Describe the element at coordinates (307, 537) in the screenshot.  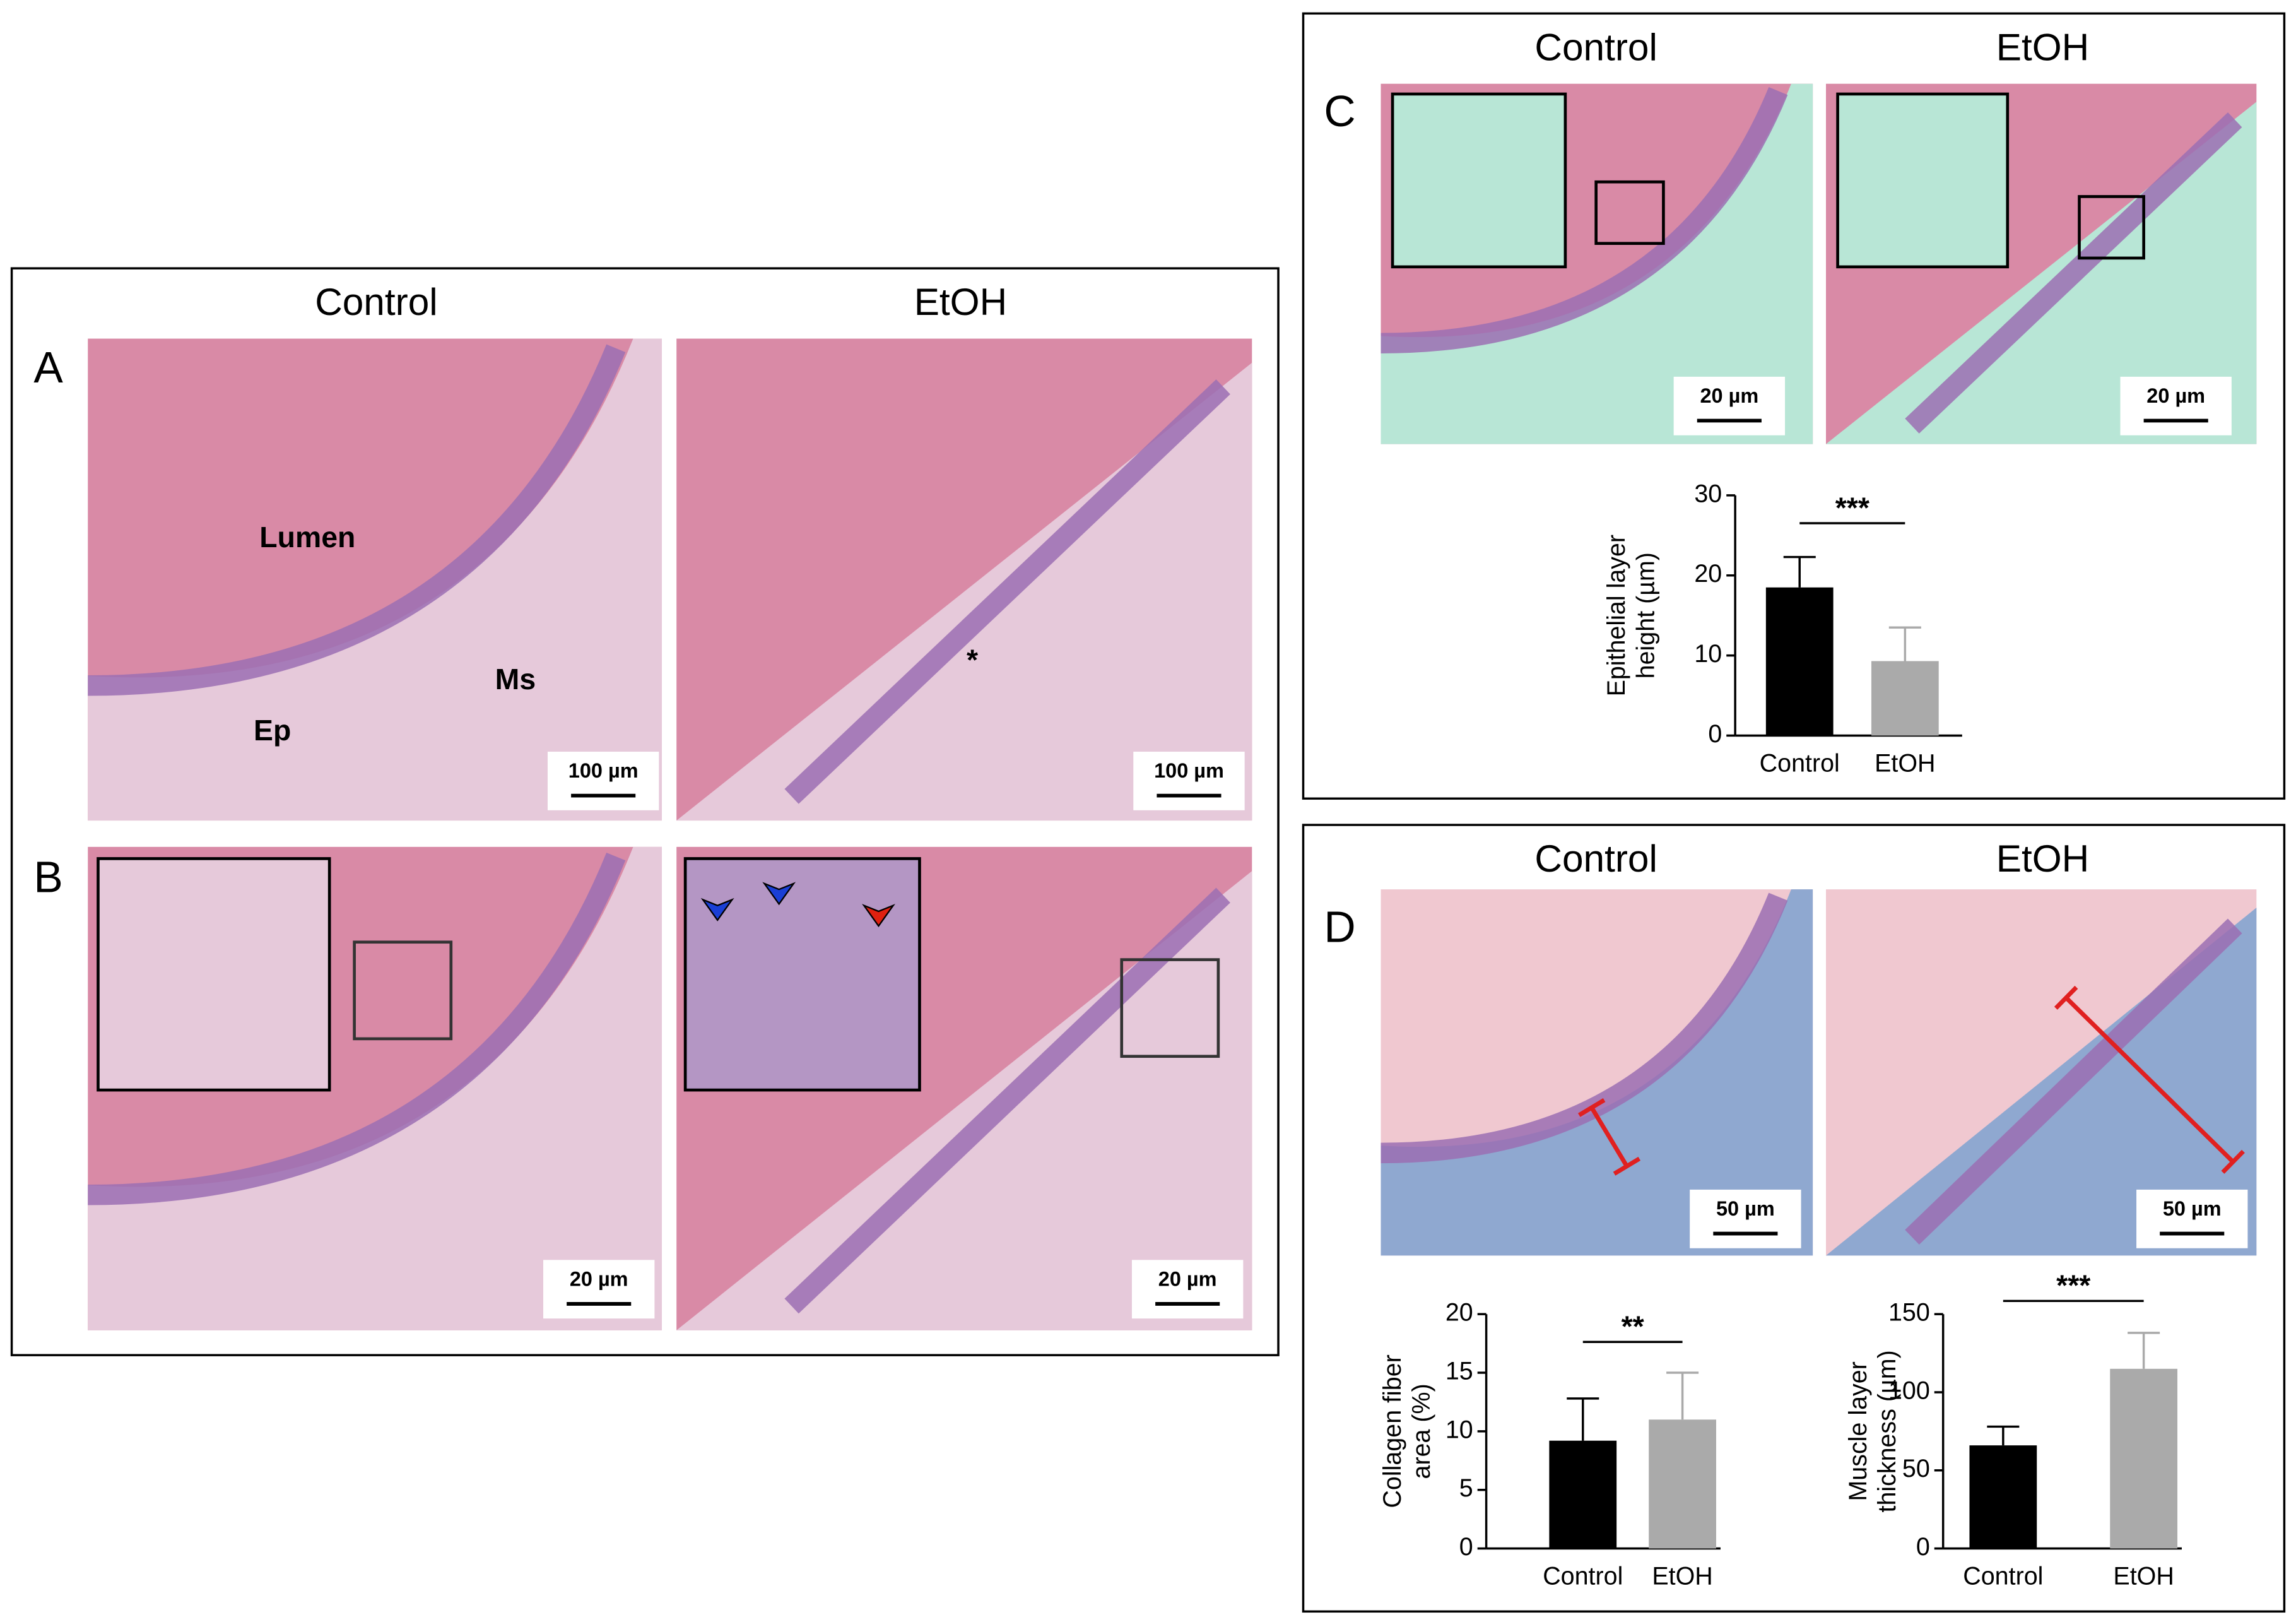
I see `annotation: Lumen` at that location.